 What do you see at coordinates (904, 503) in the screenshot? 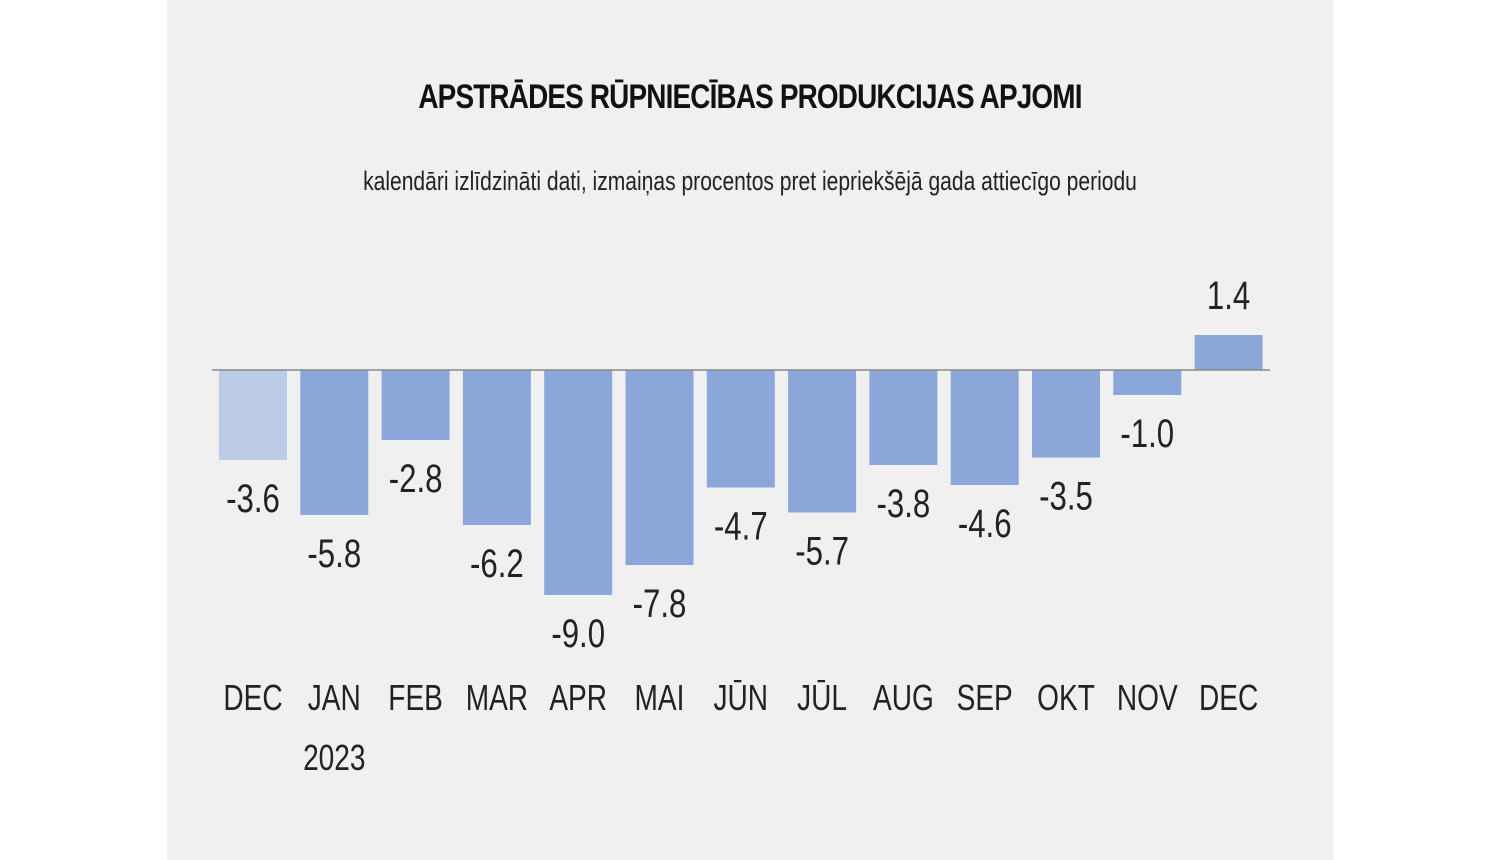
I see `value-label-8: -3.8` at bounding box center [904, 503].